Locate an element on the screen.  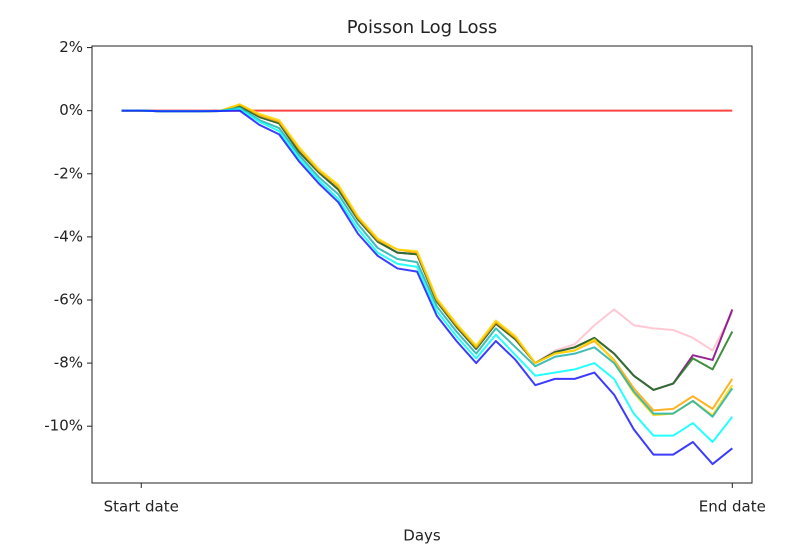
y-tick-label: -10% is located at coordinates (63, 426).